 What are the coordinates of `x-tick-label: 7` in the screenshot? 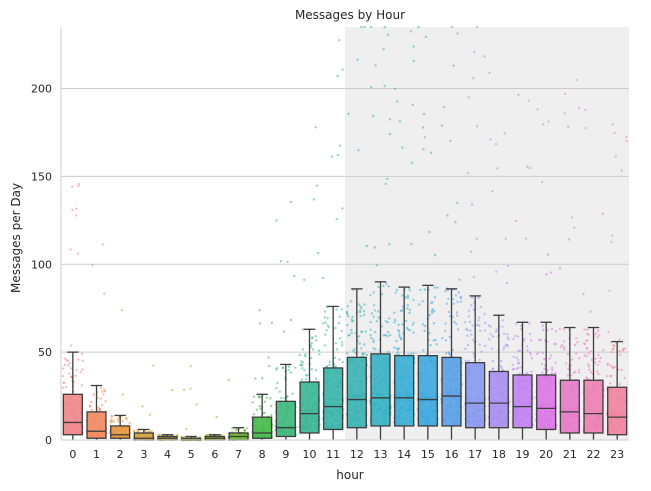 It's located at (238, 454).